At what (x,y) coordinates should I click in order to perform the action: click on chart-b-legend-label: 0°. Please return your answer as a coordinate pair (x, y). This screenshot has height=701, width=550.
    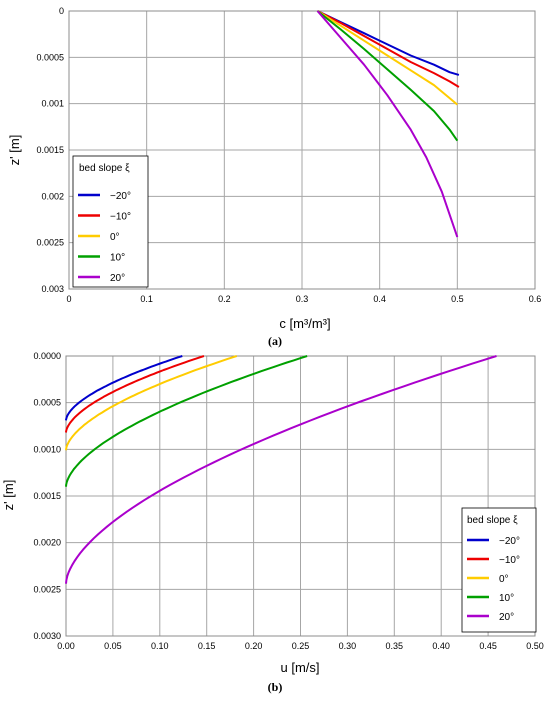
    Looking at the image, I should click on (504, 579).